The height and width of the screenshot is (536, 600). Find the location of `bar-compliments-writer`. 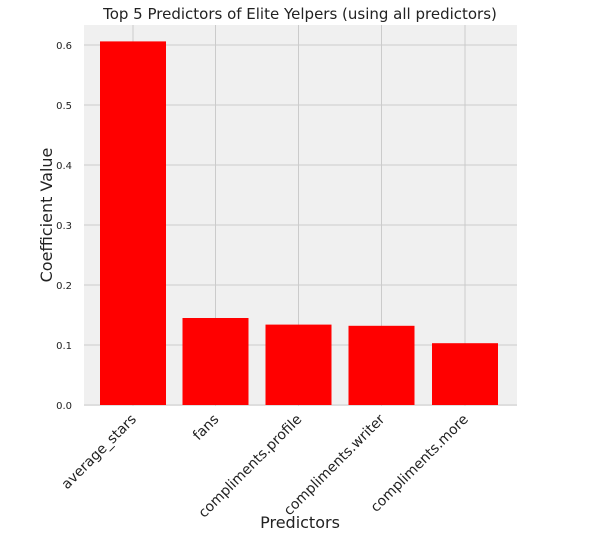

bar-compliments-writer is located at coordinates (381, 365).